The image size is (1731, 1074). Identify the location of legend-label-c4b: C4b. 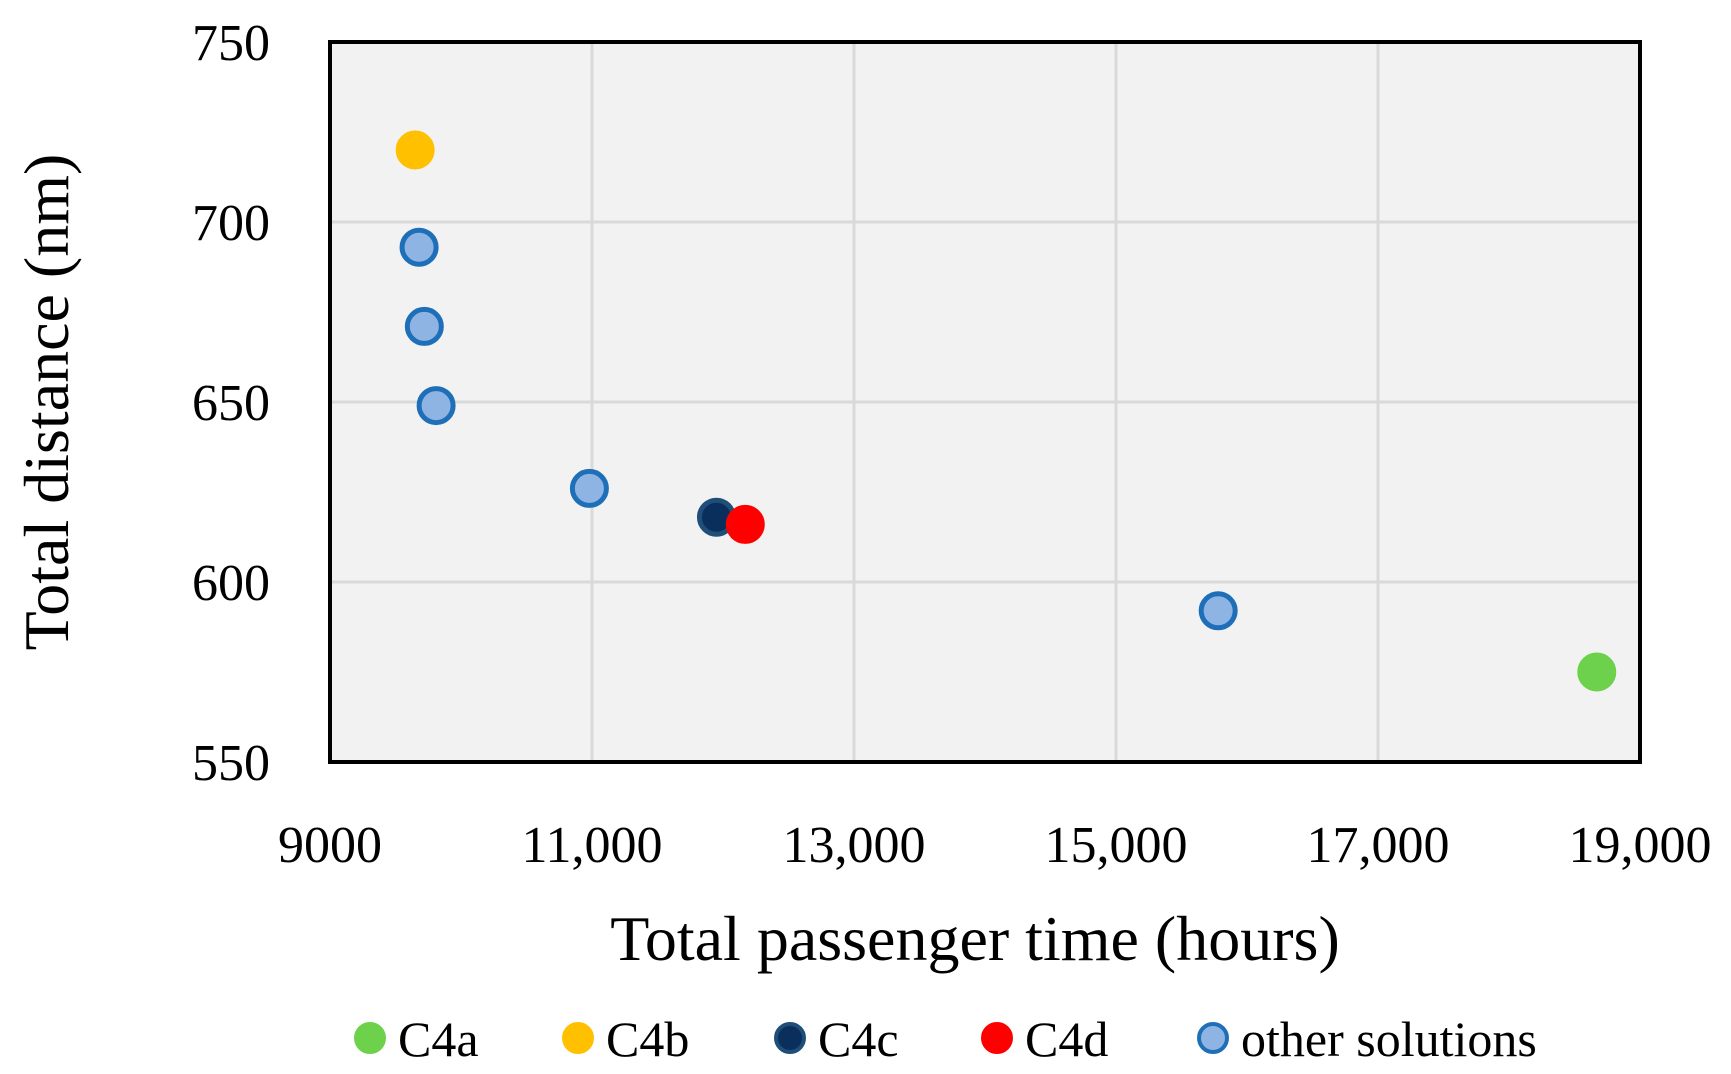
(647, 1039).